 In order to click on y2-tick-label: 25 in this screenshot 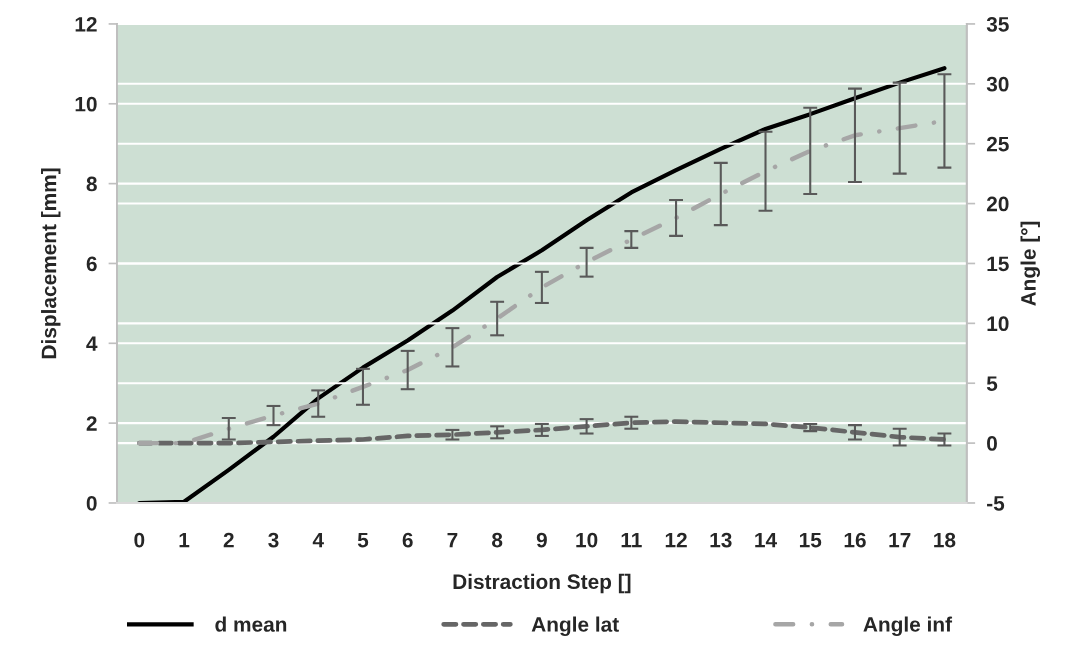, I will do `click(997, 144)`.